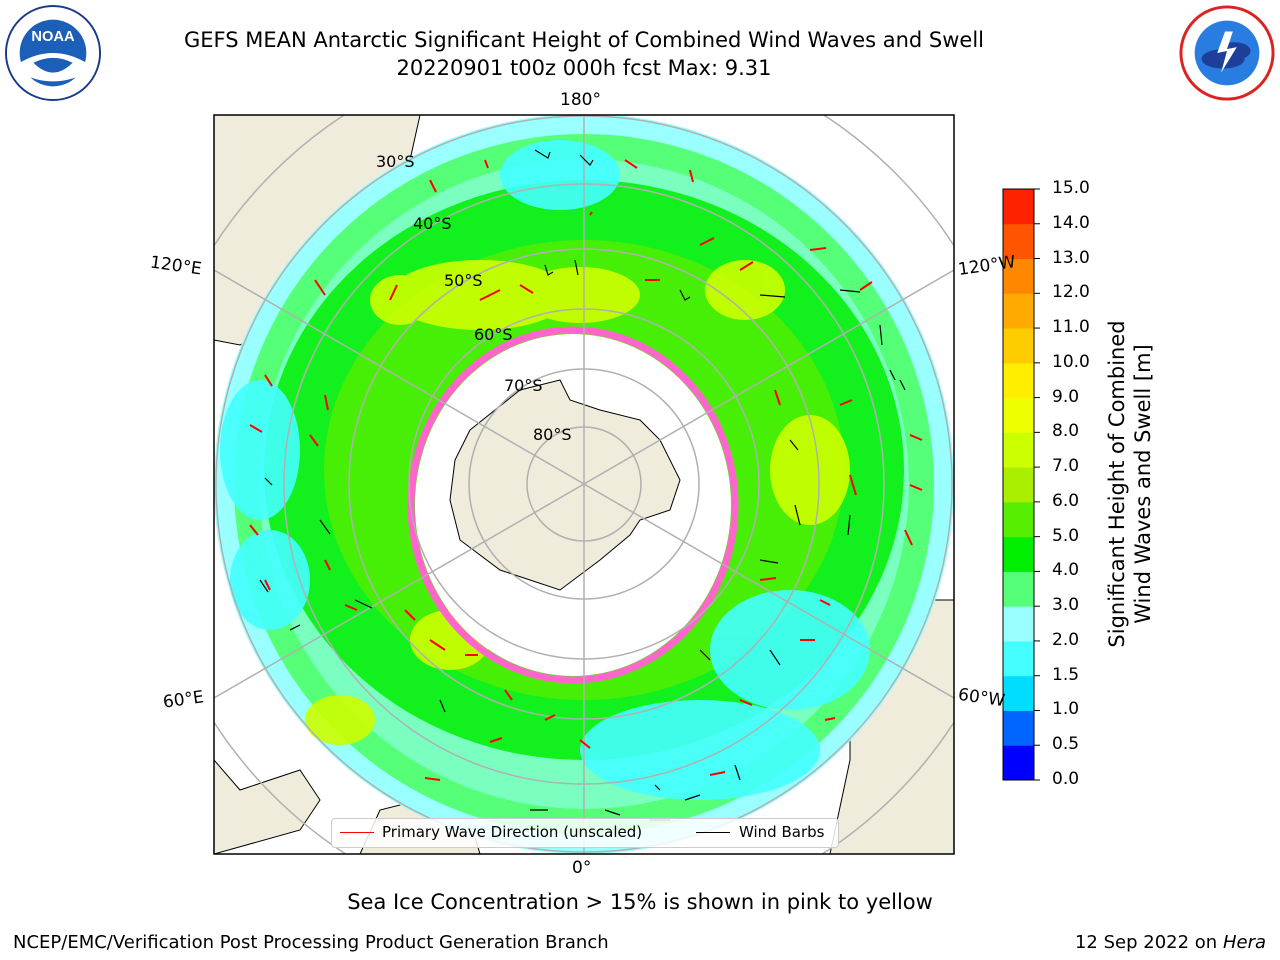 The width and height of the screenshot is (1280, 960). I want to click on colorbar-label-line2: Wind Waves and Swell [m], so click(1143, 484).